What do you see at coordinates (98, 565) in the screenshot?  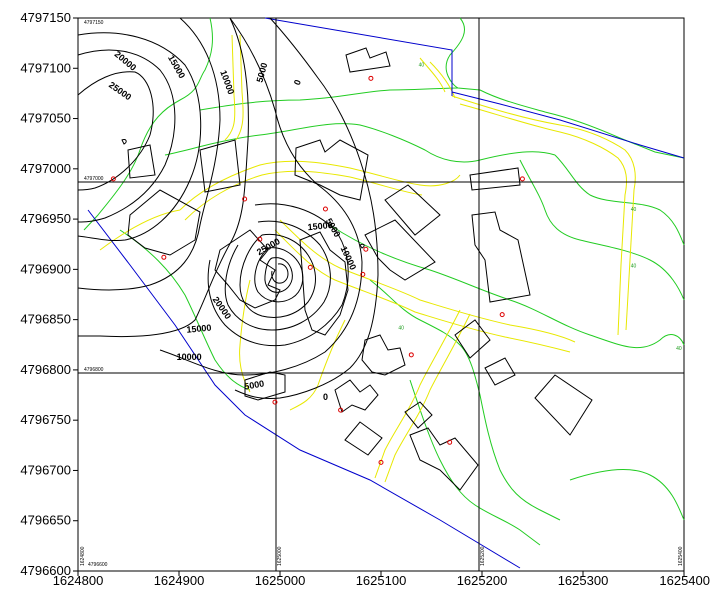 I see `grid-label-bottom-left: 4796600` at bounding box center [98, 565].